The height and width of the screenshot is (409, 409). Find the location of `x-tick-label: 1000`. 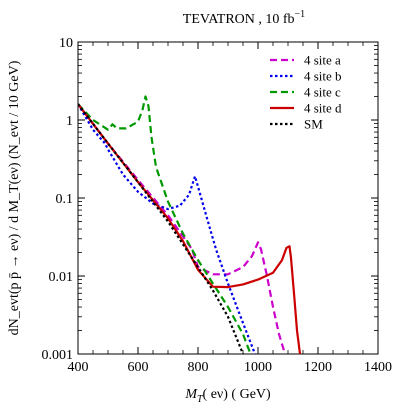

x-tick-label: 1000 is located at coordinates (258, 367).